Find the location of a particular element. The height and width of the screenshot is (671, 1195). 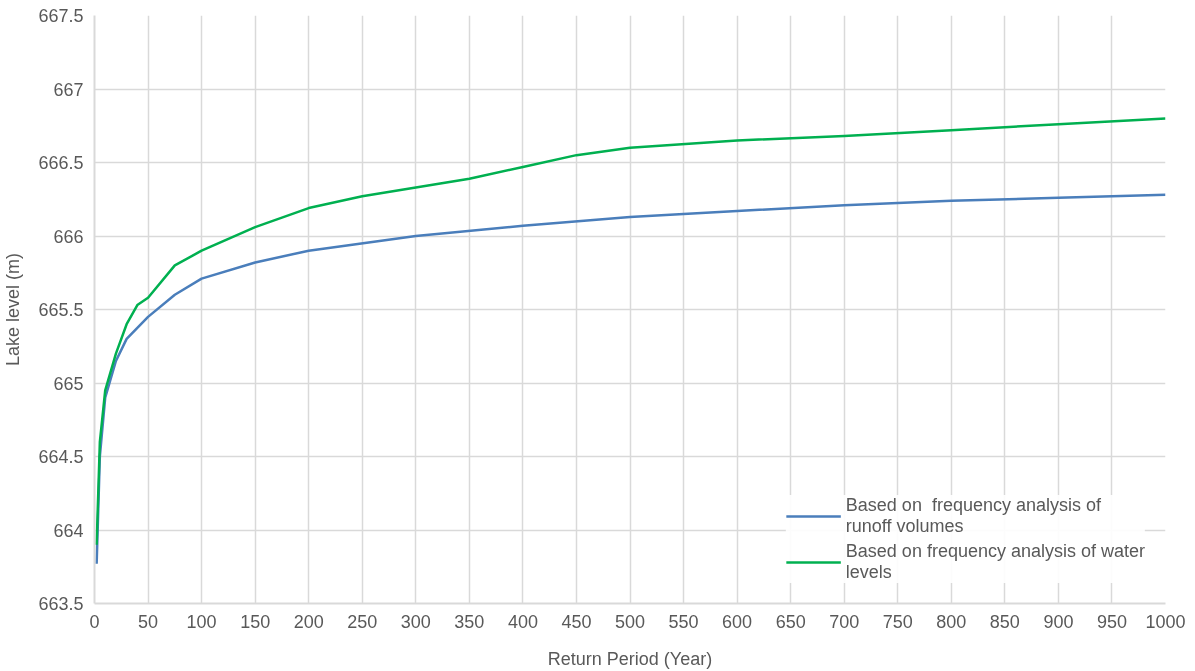

x-tick-label: 0 is located at coordinates (94, 621).